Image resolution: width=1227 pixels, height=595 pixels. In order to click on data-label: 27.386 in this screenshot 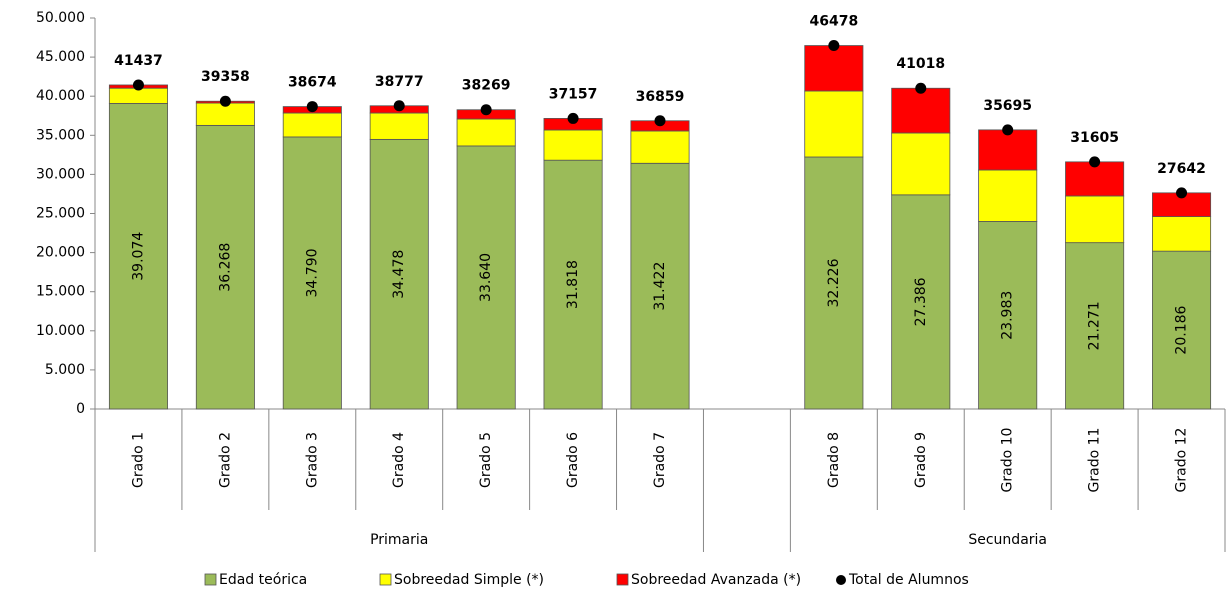, I will do `click(921, 301)`.